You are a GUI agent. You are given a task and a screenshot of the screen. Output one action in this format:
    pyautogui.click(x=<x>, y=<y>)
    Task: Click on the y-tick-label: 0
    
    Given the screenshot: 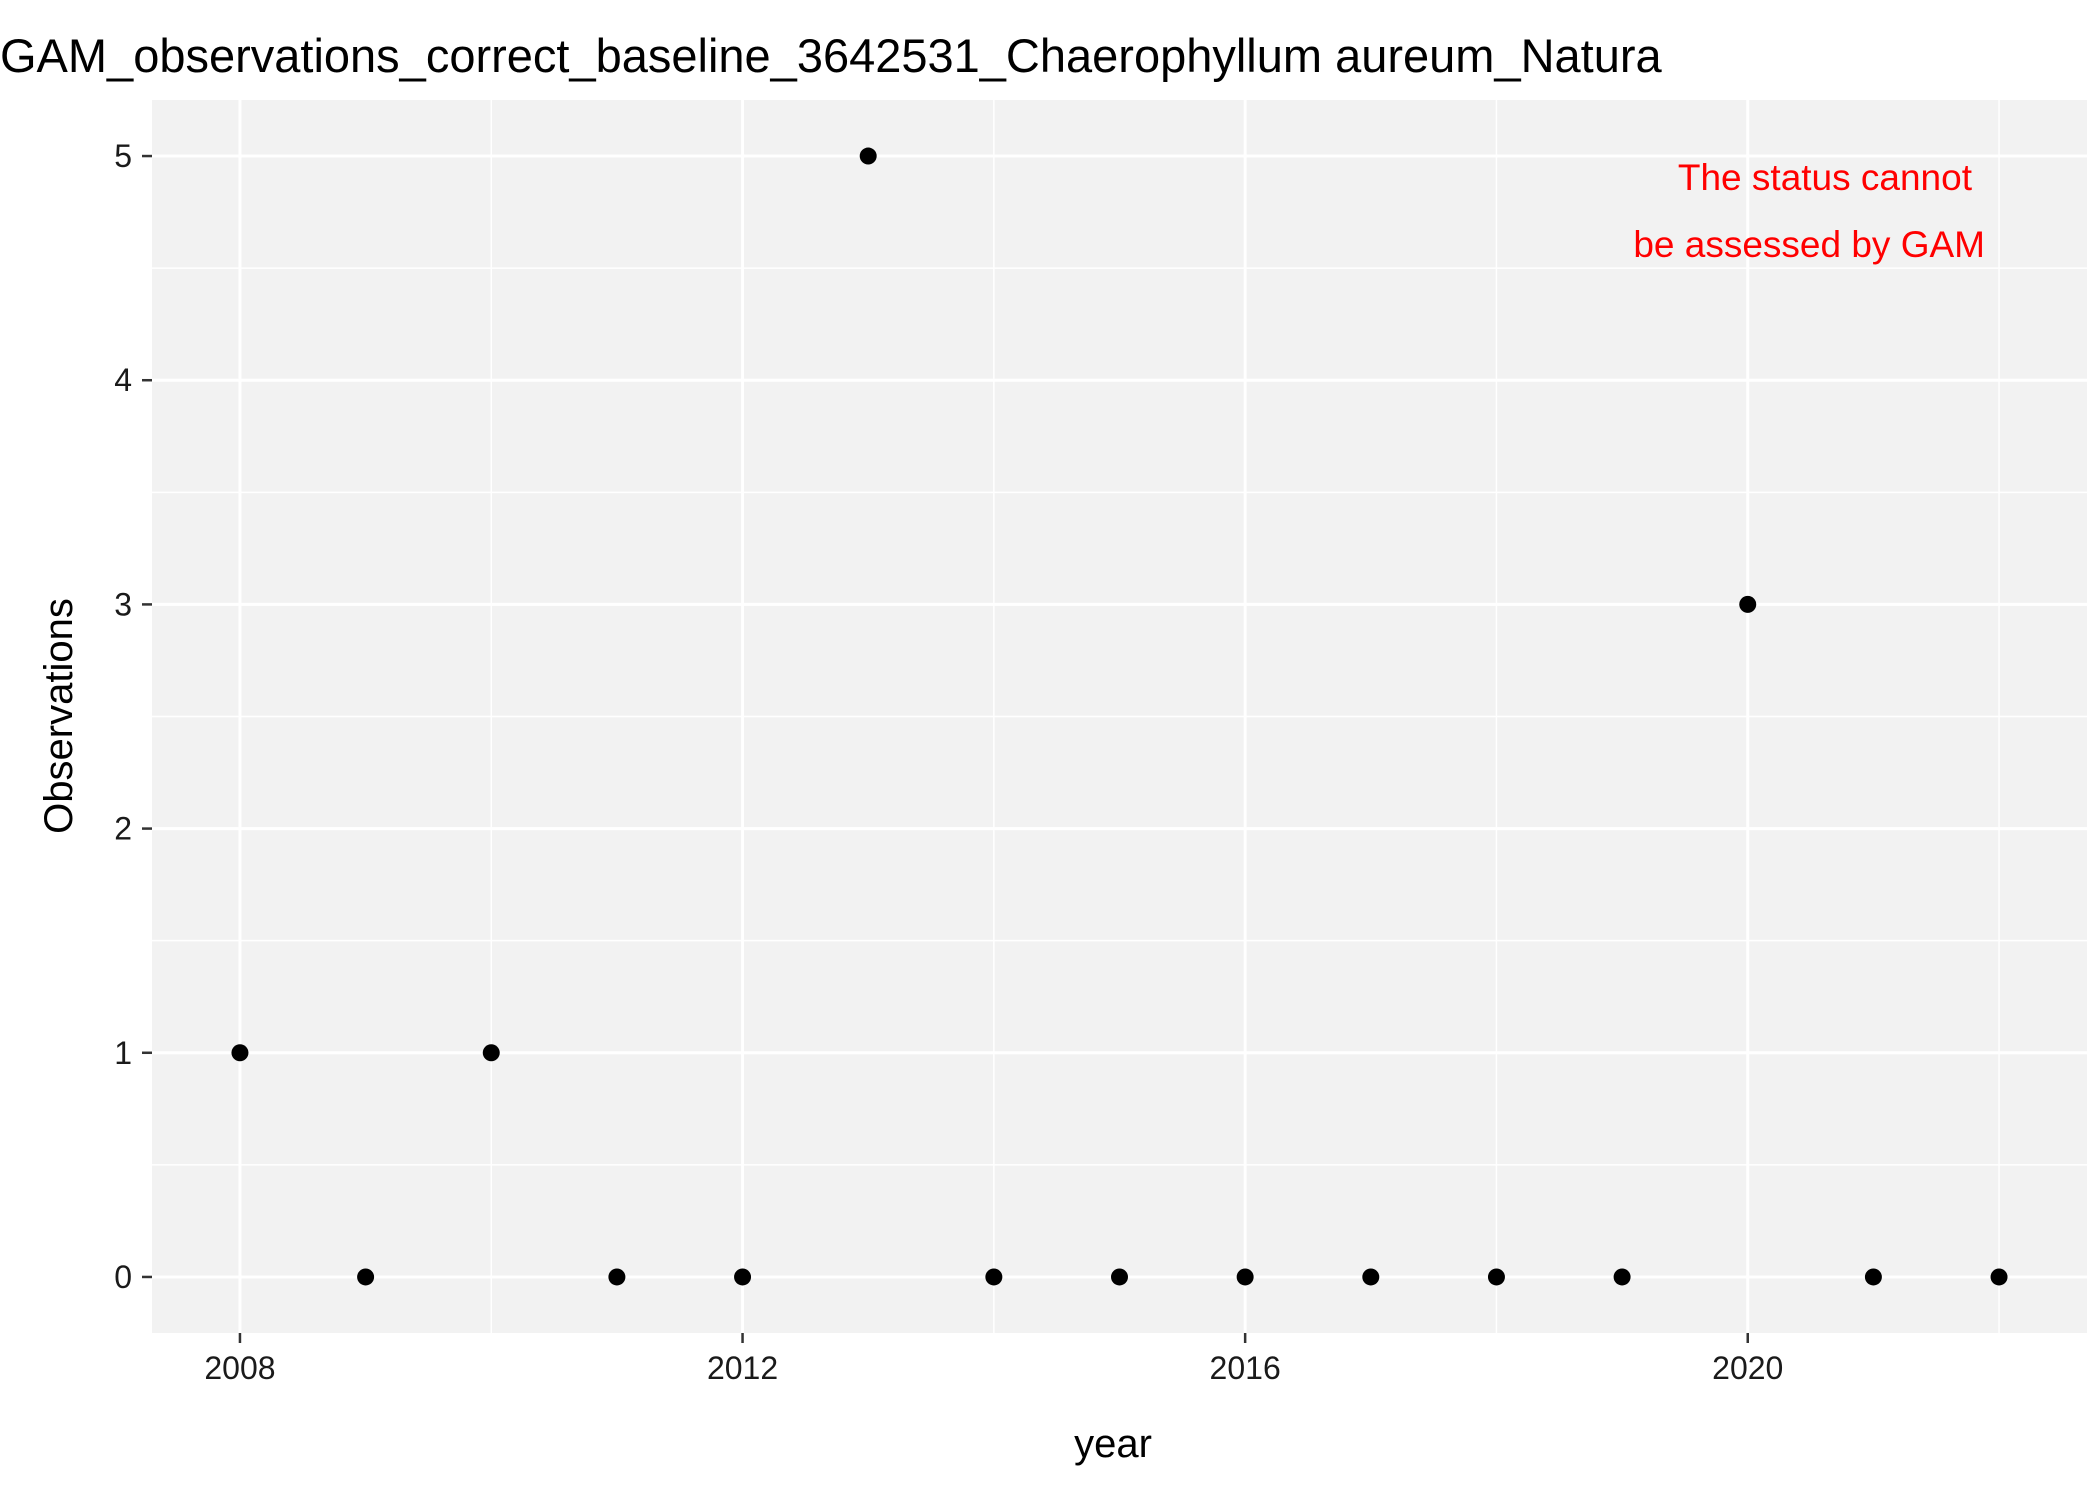 What is the action you would take?
    pyautogui.click(x=123, y=1277)
    